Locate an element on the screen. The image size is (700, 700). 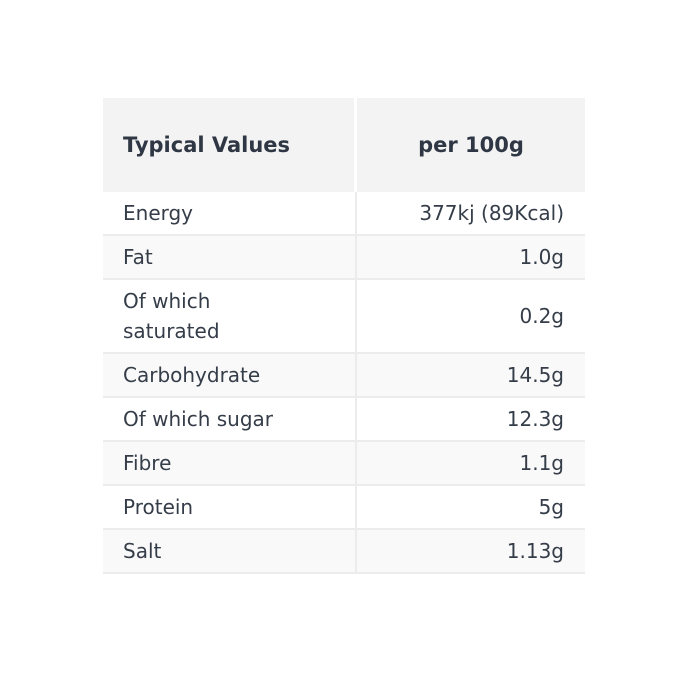
header-typical-values: Typical Values is located at coordinates (230, 145).